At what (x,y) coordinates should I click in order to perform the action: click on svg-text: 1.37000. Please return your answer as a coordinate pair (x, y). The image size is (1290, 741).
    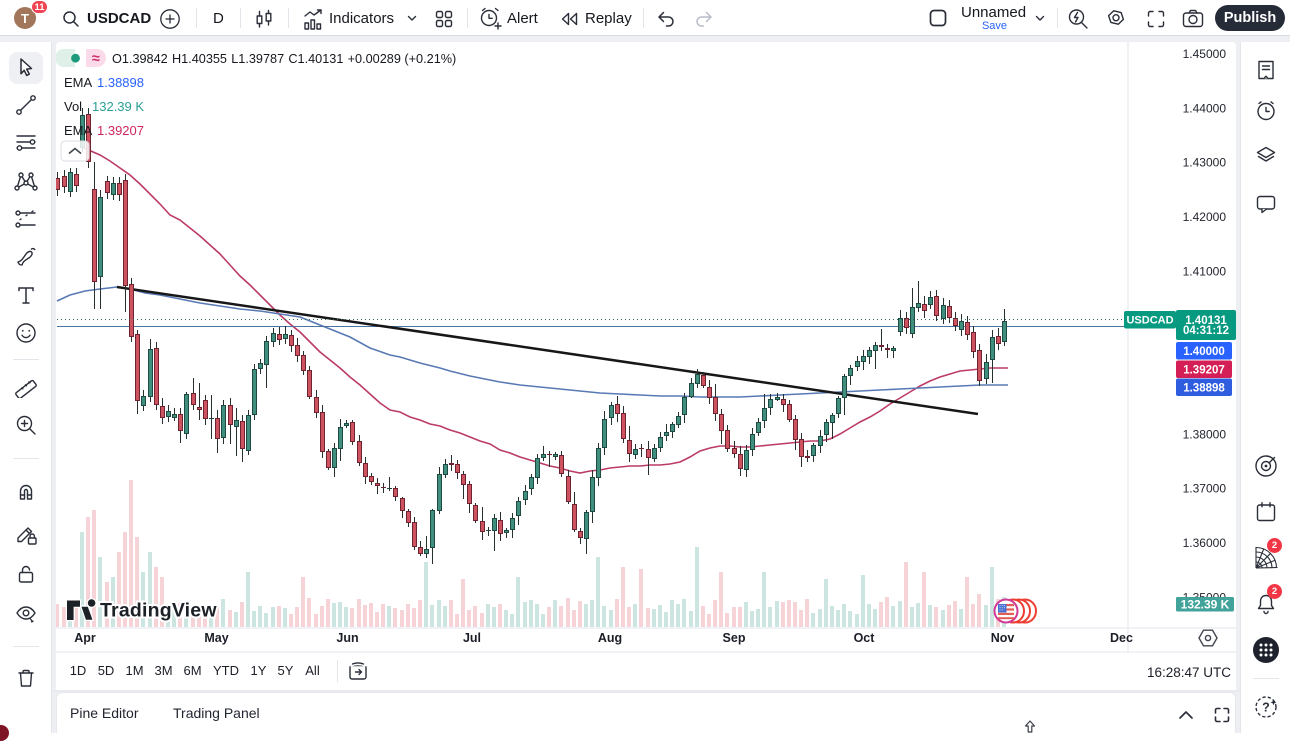
    Looking at the image, I should click on (1205, 489).